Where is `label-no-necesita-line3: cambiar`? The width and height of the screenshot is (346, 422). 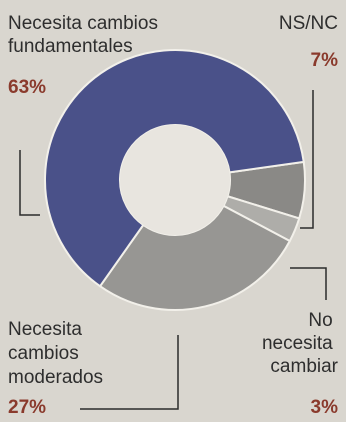 label-no-necesita-line3: cambiar is located at coordinates (304, 366).